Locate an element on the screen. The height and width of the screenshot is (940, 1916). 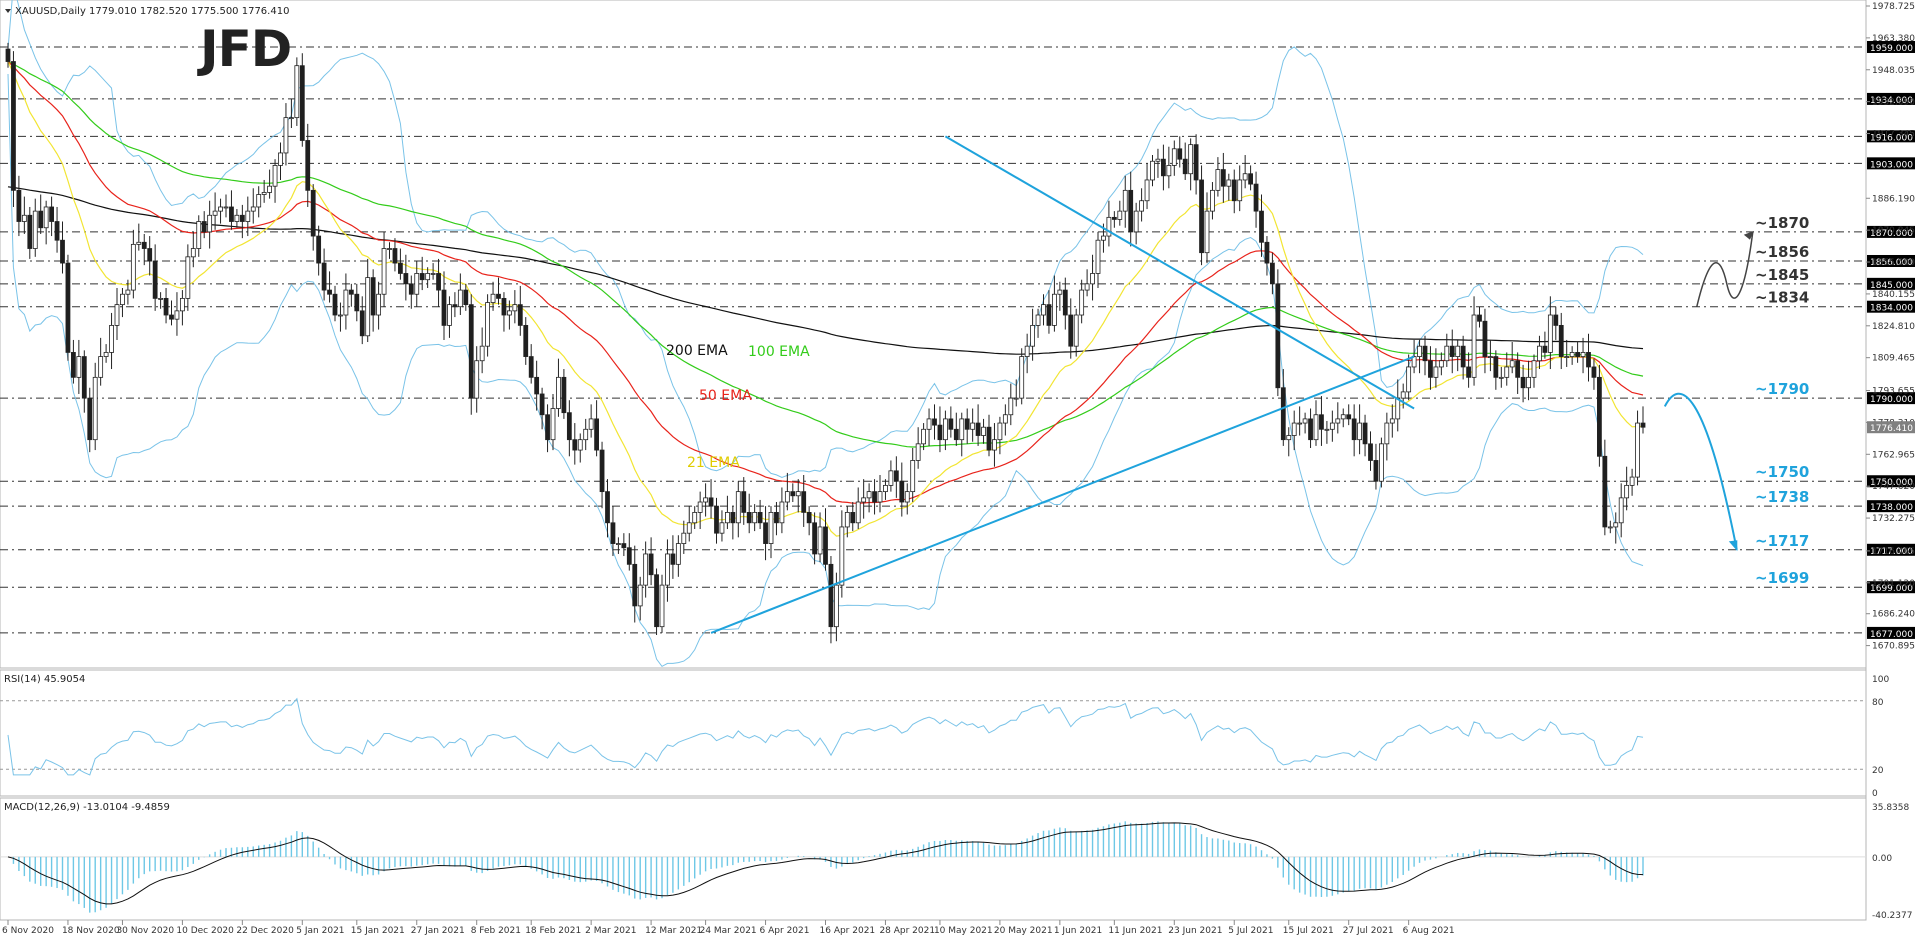
macd-layer: 35.8358 0.00 -40.2377 is located at coordinates (956, 862).